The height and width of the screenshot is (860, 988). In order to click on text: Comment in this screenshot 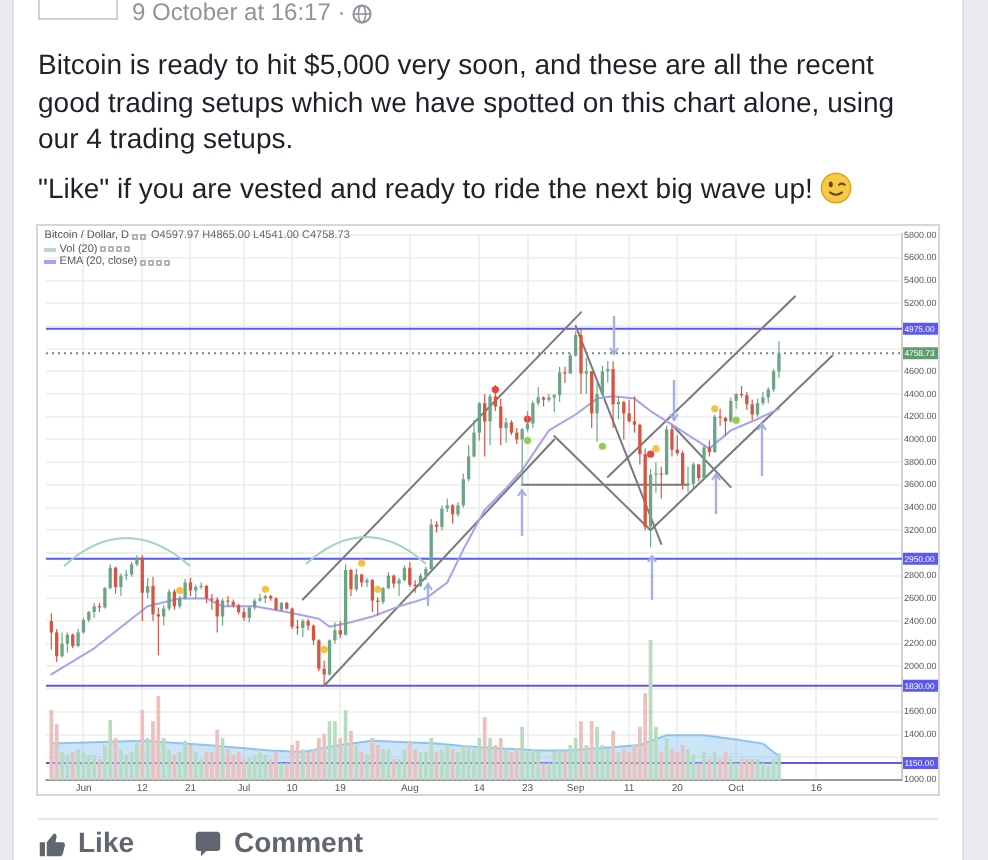, I will do `click(299, 842)`.